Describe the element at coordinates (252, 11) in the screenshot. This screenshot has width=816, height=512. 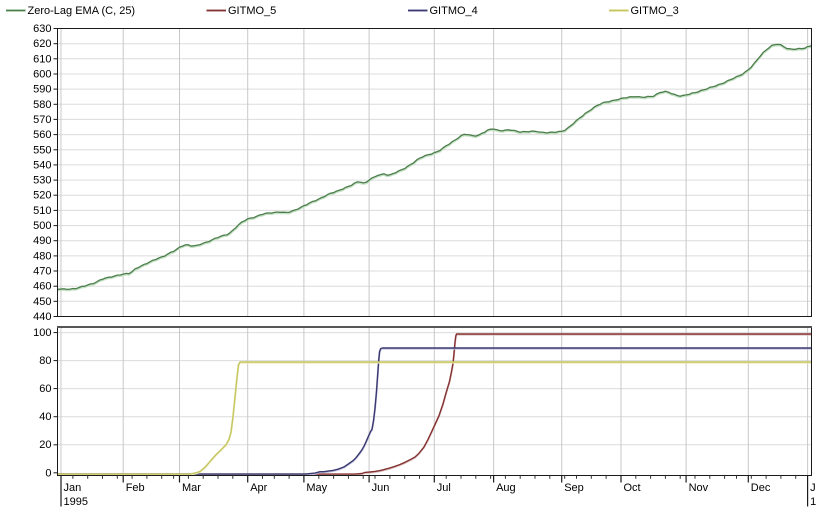
I see `svg-text: GITMO_5` at that location.